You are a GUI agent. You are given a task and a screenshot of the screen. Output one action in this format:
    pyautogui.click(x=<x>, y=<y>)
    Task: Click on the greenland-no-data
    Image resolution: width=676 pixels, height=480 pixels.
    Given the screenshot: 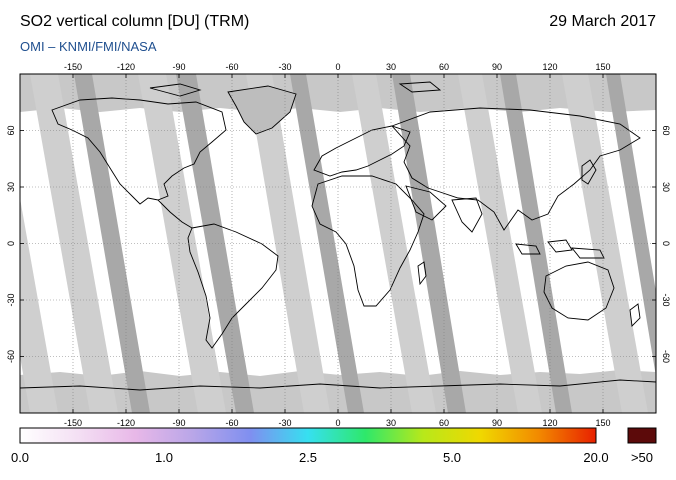 What is the action you would take?
    pyautogui.click(x=262, y=110)
    